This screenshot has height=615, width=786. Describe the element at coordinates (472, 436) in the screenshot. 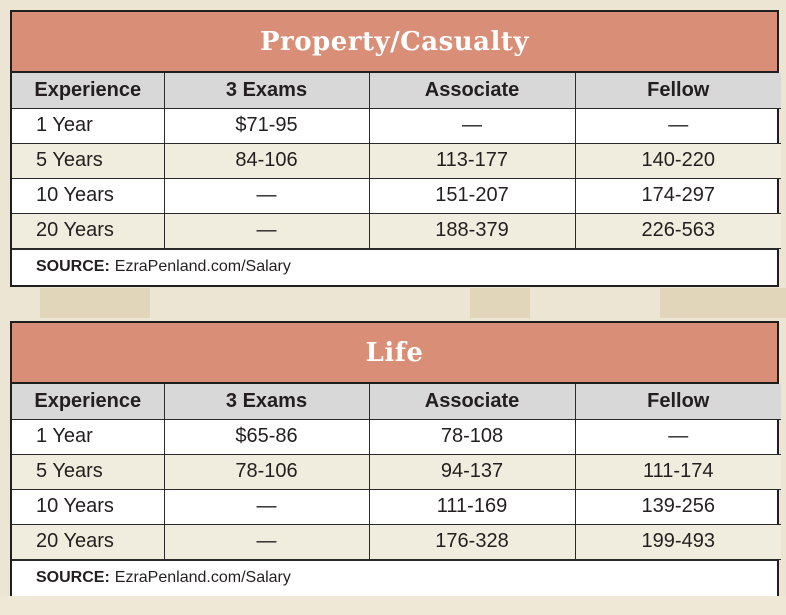

I see `table-cell: 78-108` at that location.